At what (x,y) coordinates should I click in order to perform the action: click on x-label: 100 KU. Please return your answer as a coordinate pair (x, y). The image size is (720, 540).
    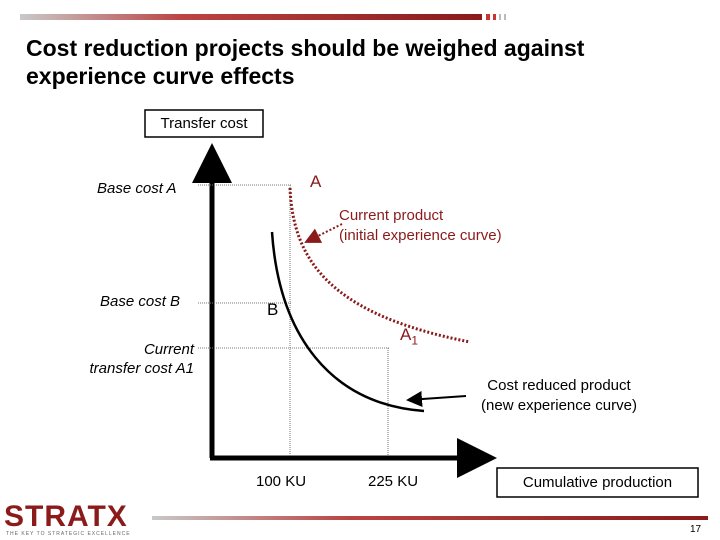
    Looking at the image, I should click on (281, 481).